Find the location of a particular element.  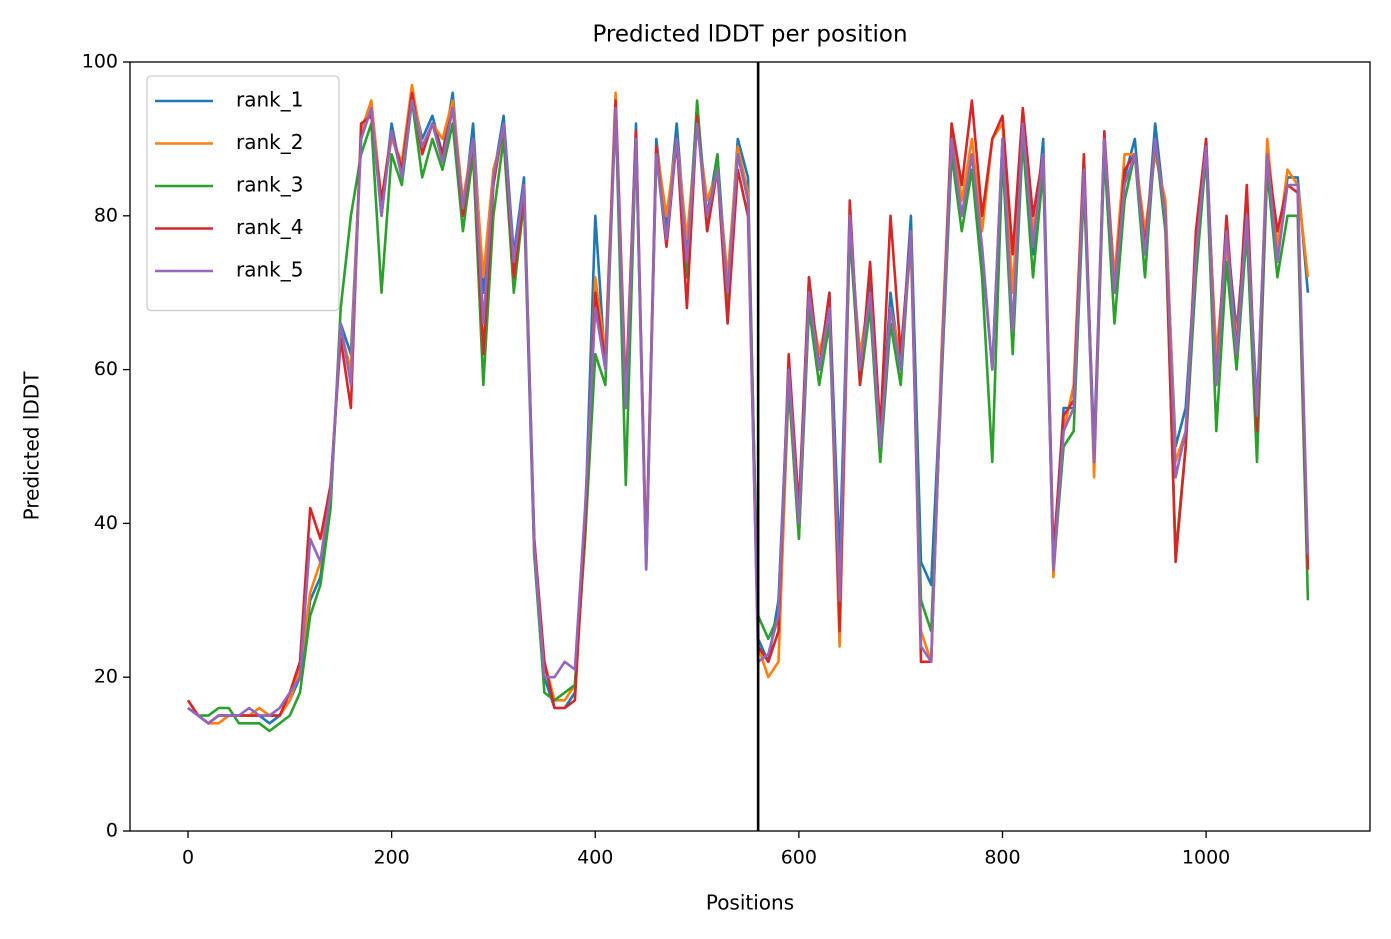

y-tick-label: 0 is located at coordinates (112, 831).